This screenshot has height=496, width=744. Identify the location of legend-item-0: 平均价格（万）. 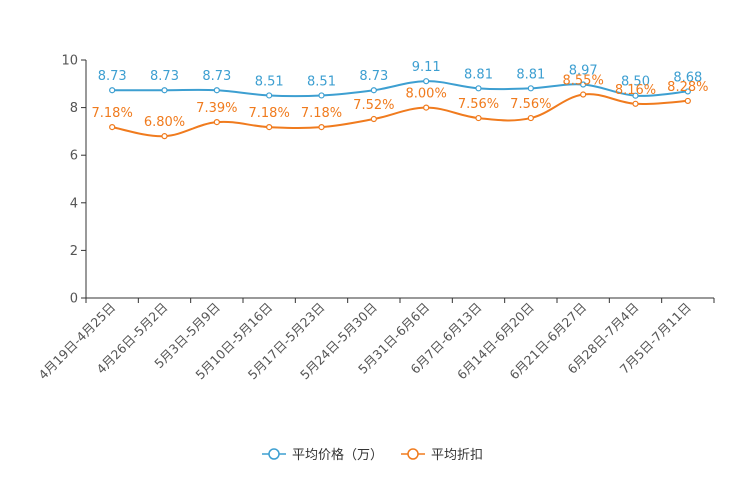
(322, 455).